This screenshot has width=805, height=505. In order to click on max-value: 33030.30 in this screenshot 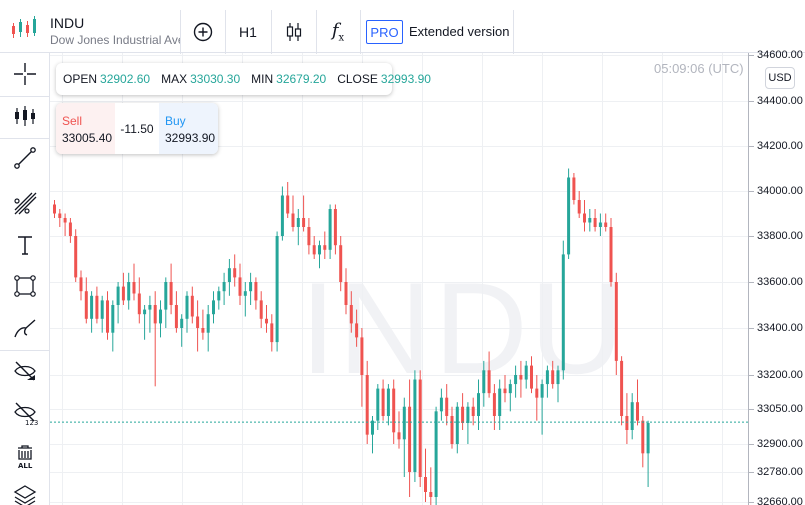, I will do `click(215, 79)`.